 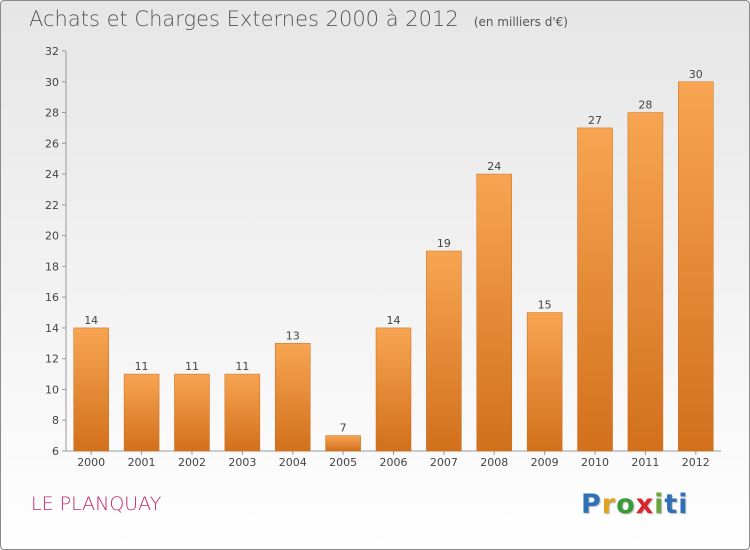 What do you see at coordinates (659, 504) in the screenshot?
I see `logo-letter: i` at bounding box center [659, 504].